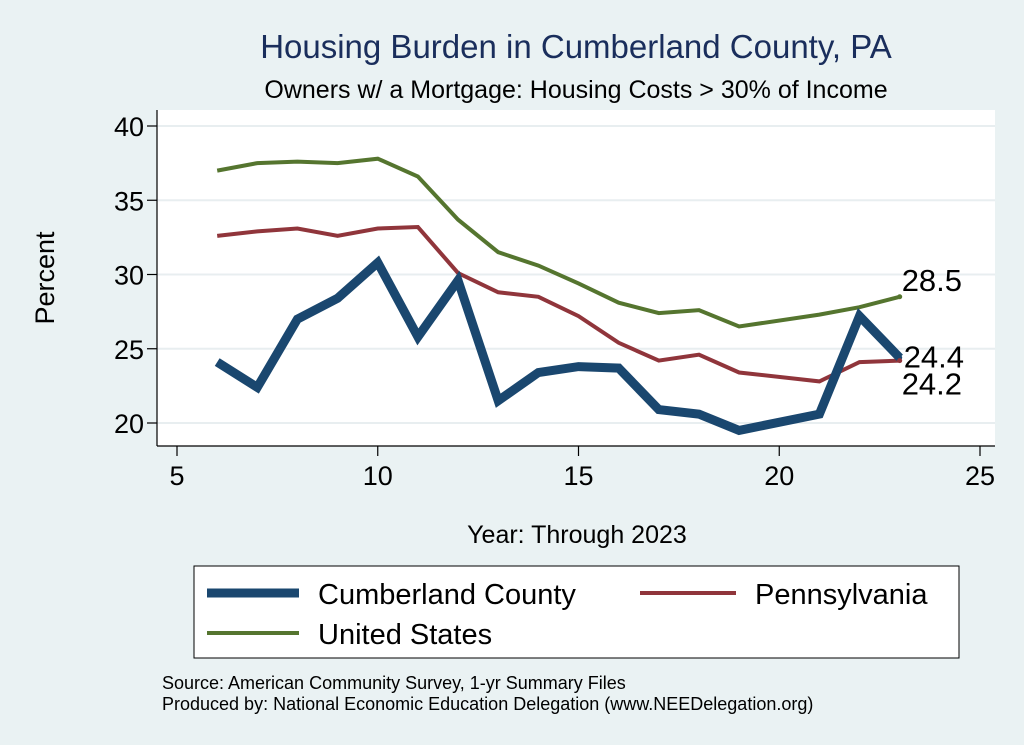 The height and width of the screenshot is (745, 1024). I want to click on y-axis-title: Percent, so click(45, 278).